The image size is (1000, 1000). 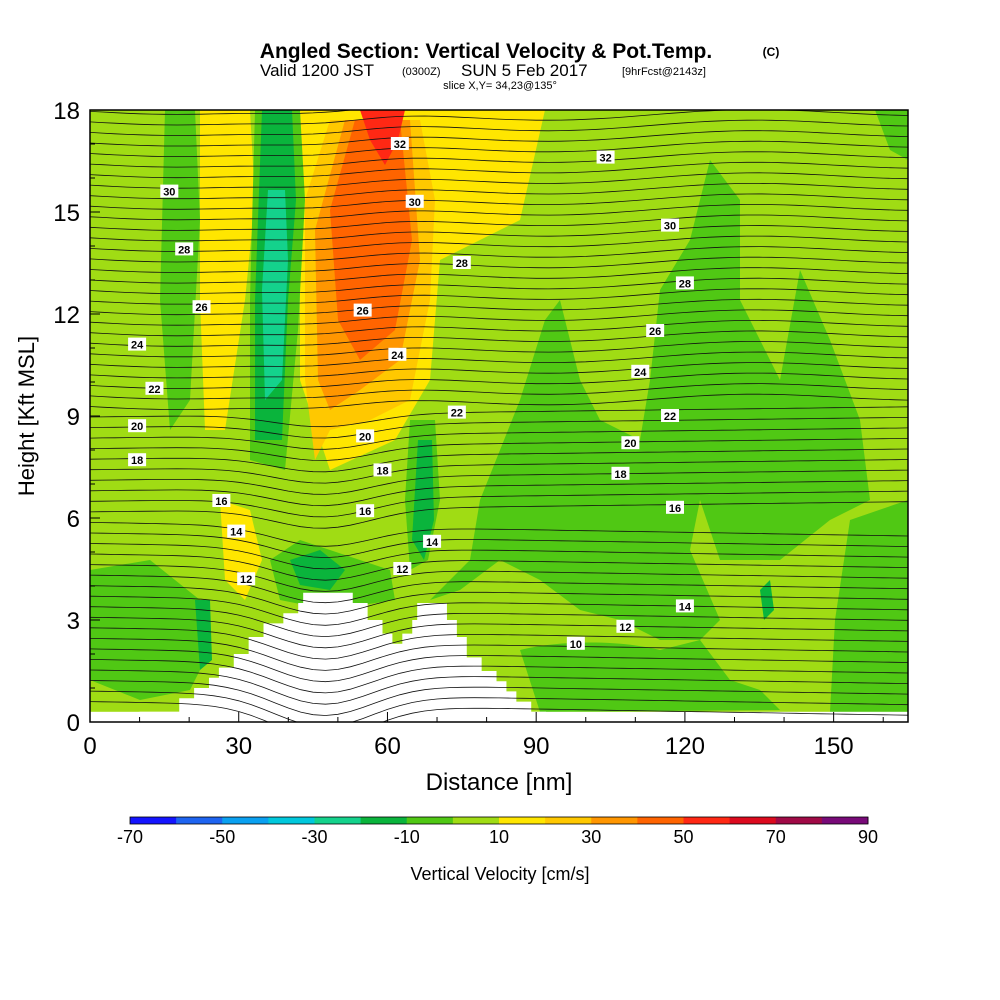 I want to click on theta-label-text: 28, so click(x=184, y=250).